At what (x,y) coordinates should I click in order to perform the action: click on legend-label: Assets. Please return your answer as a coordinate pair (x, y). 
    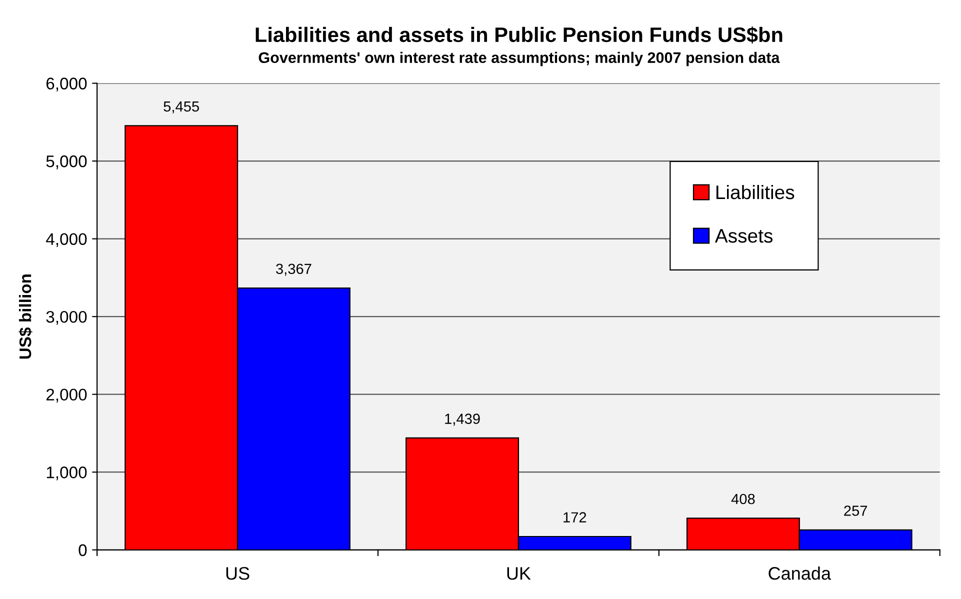
    Looking at the image, I should click on (743, 236).